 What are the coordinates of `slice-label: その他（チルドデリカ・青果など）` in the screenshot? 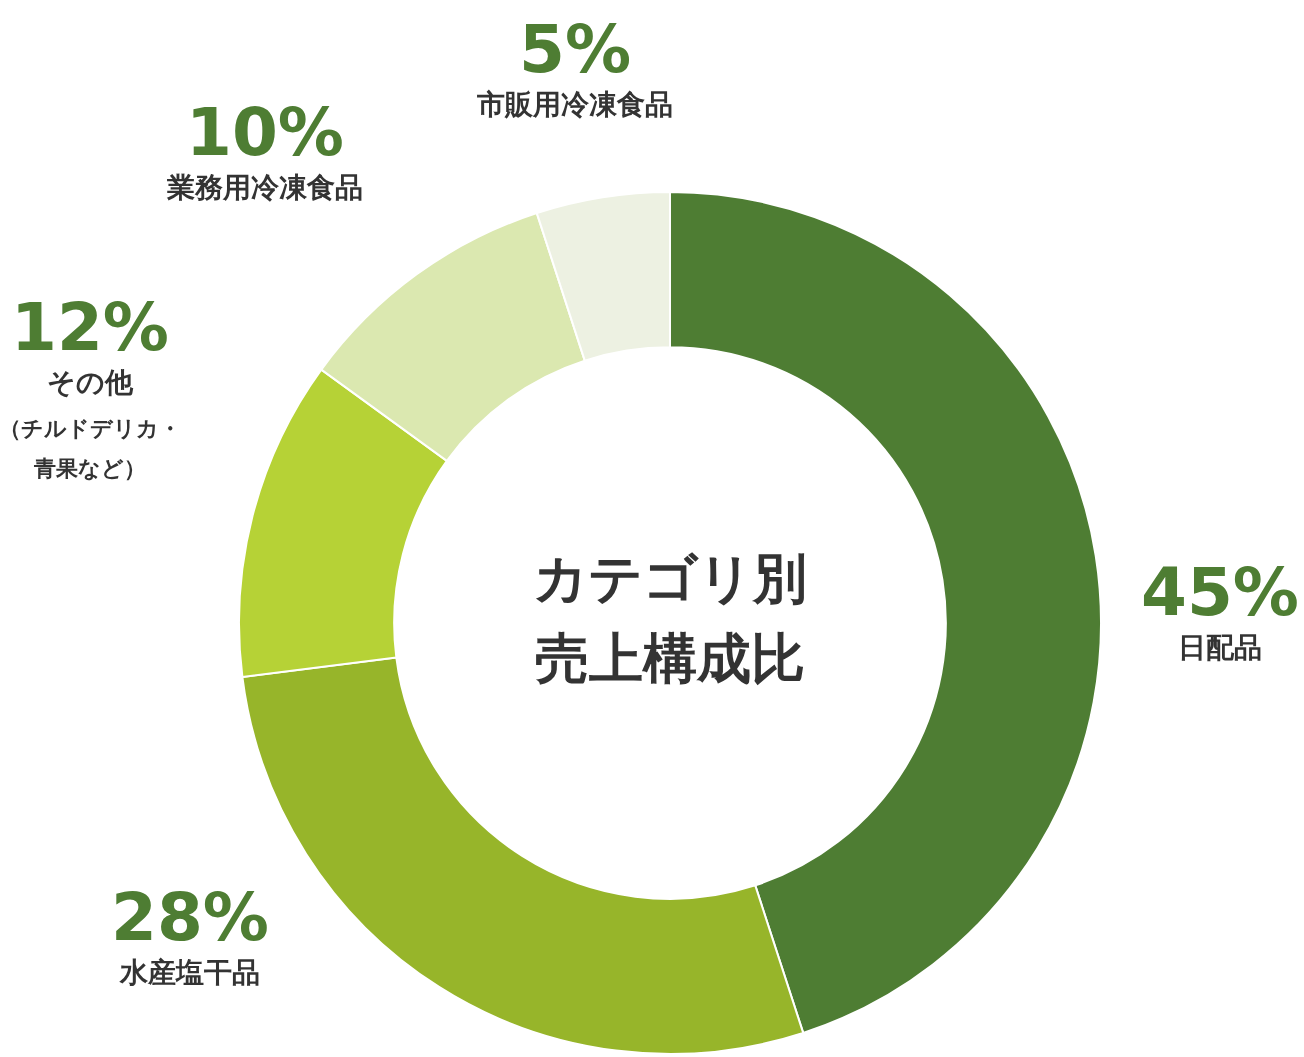 It's located at (90, 423).